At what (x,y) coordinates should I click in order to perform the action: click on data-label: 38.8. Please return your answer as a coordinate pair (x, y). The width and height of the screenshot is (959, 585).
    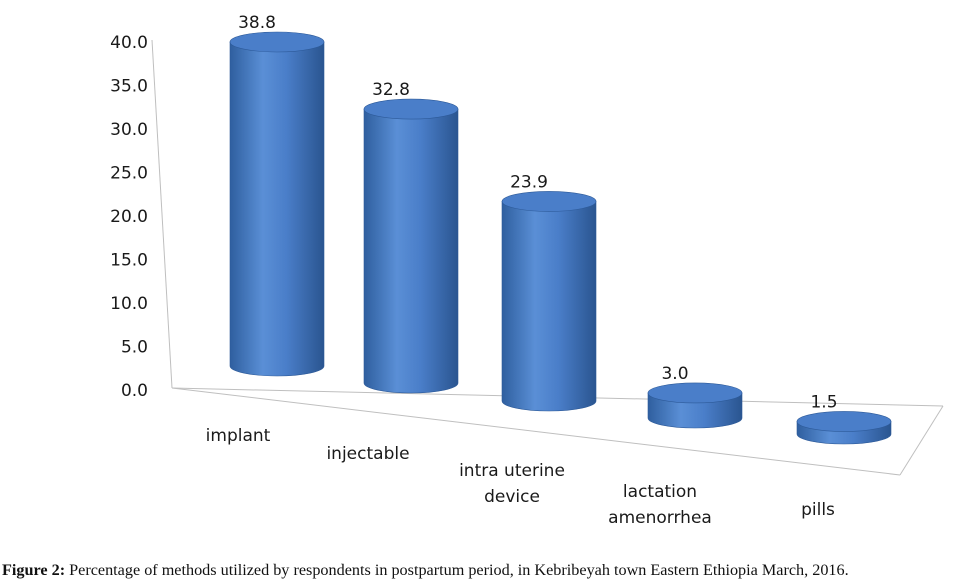
    Looking at the image, I should click on (257, 23).